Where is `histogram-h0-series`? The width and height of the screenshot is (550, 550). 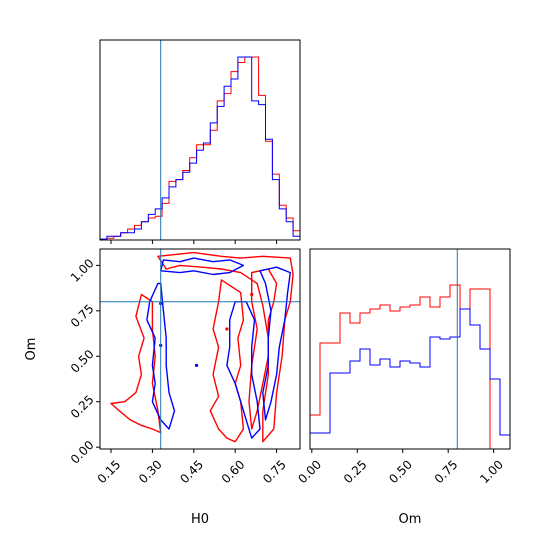 histogram-h0-series is located at coordinates (200, 148).